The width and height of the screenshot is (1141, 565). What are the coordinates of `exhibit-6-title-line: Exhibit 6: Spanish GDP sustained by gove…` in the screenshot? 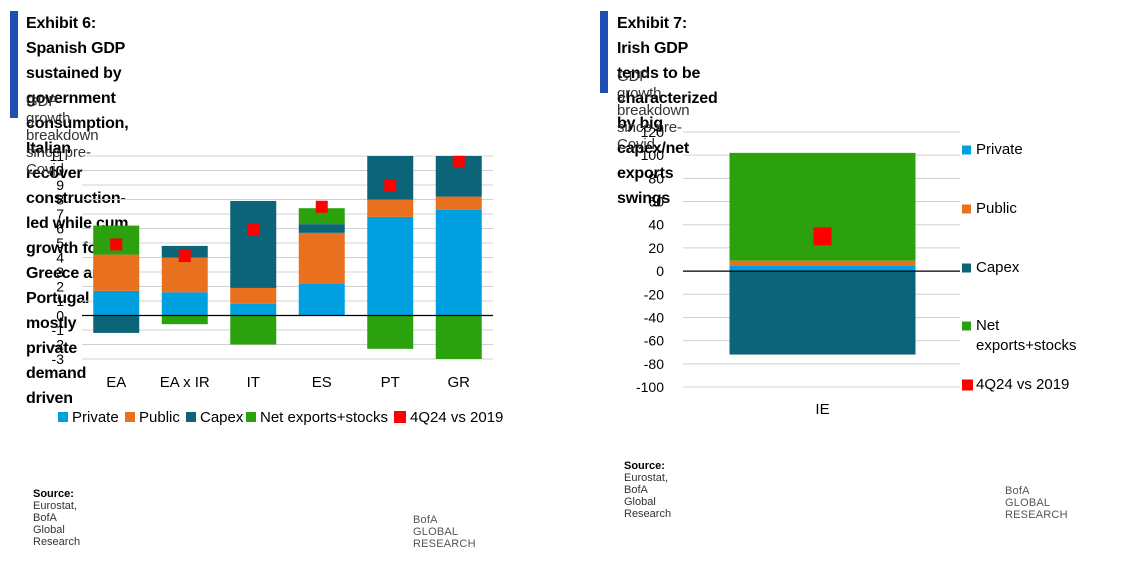 It's located at (77, 73).